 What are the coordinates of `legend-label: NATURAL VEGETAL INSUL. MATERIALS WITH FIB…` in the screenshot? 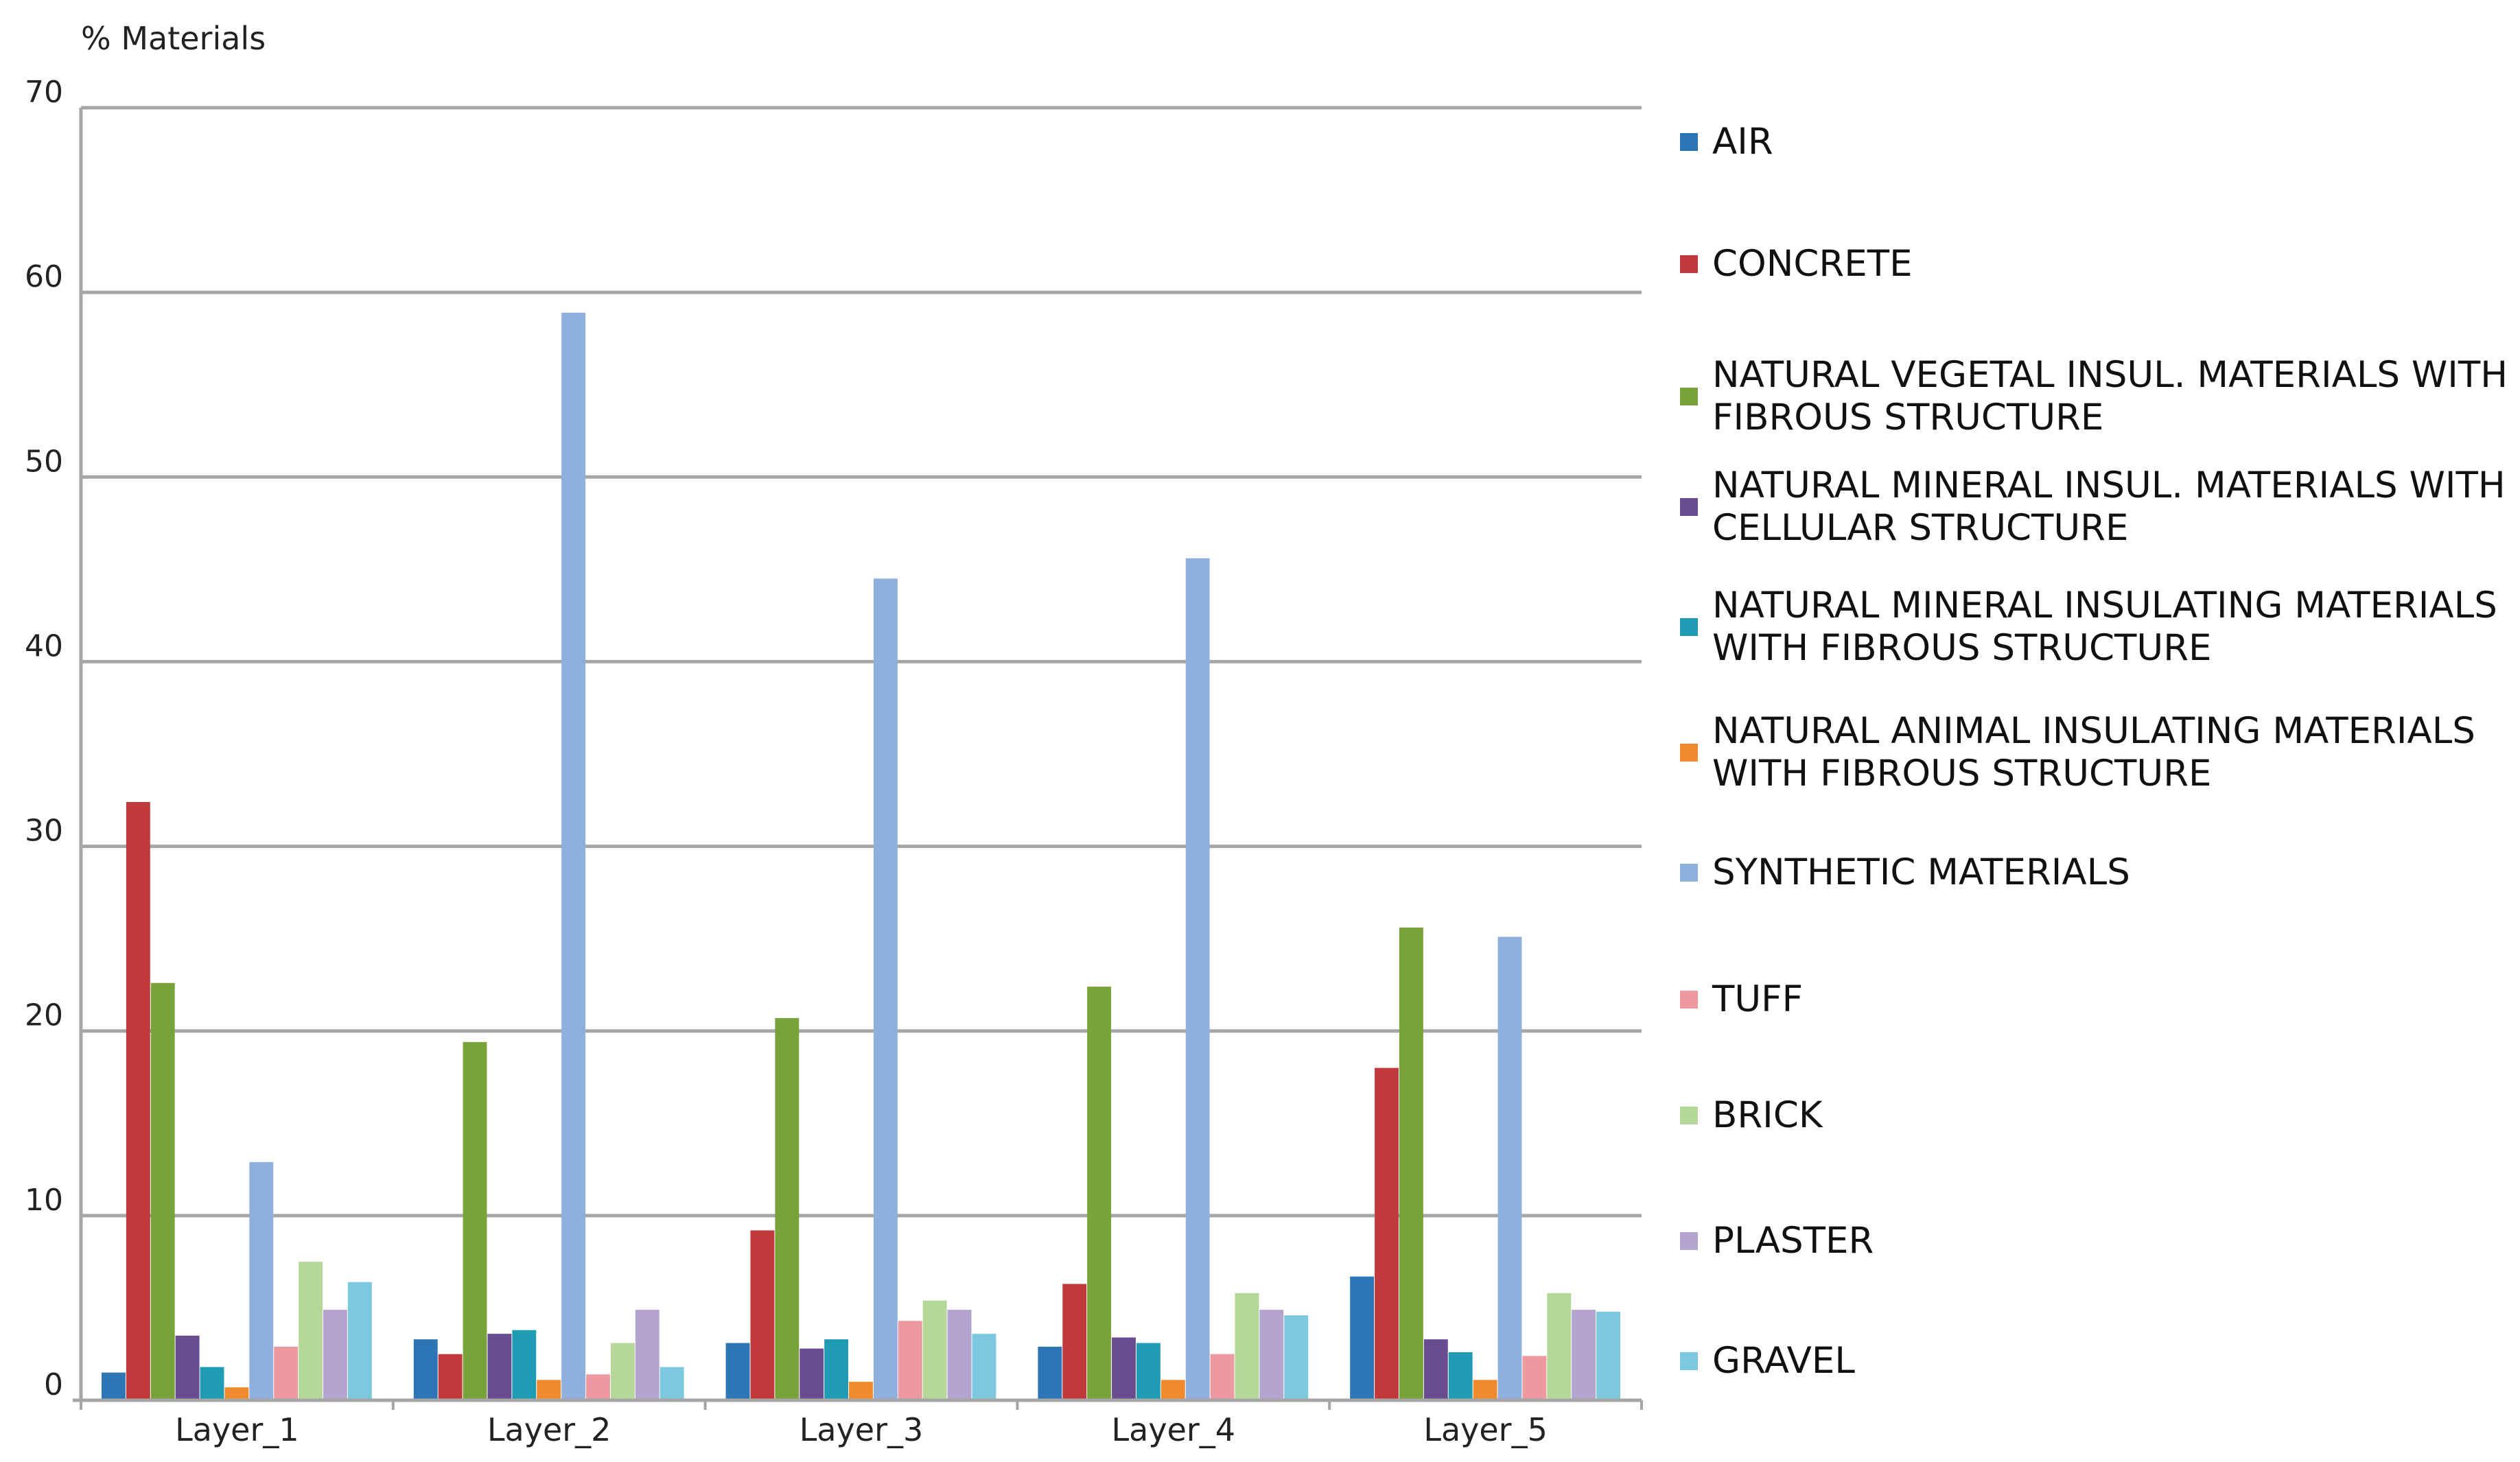 It's located at (2110, 396).